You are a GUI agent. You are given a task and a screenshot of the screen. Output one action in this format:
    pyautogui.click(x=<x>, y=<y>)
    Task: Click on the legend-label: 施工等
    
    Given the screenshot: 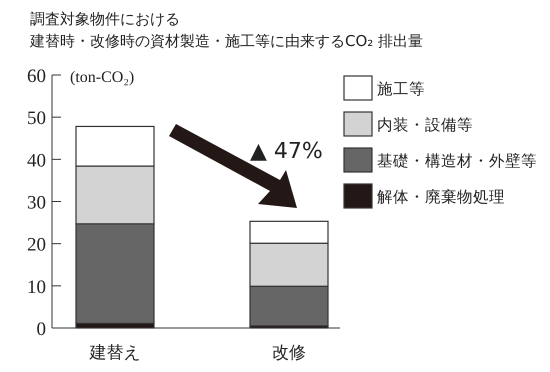 What is the action you would take?
    pyautogui.click(x=401, y=89)
    